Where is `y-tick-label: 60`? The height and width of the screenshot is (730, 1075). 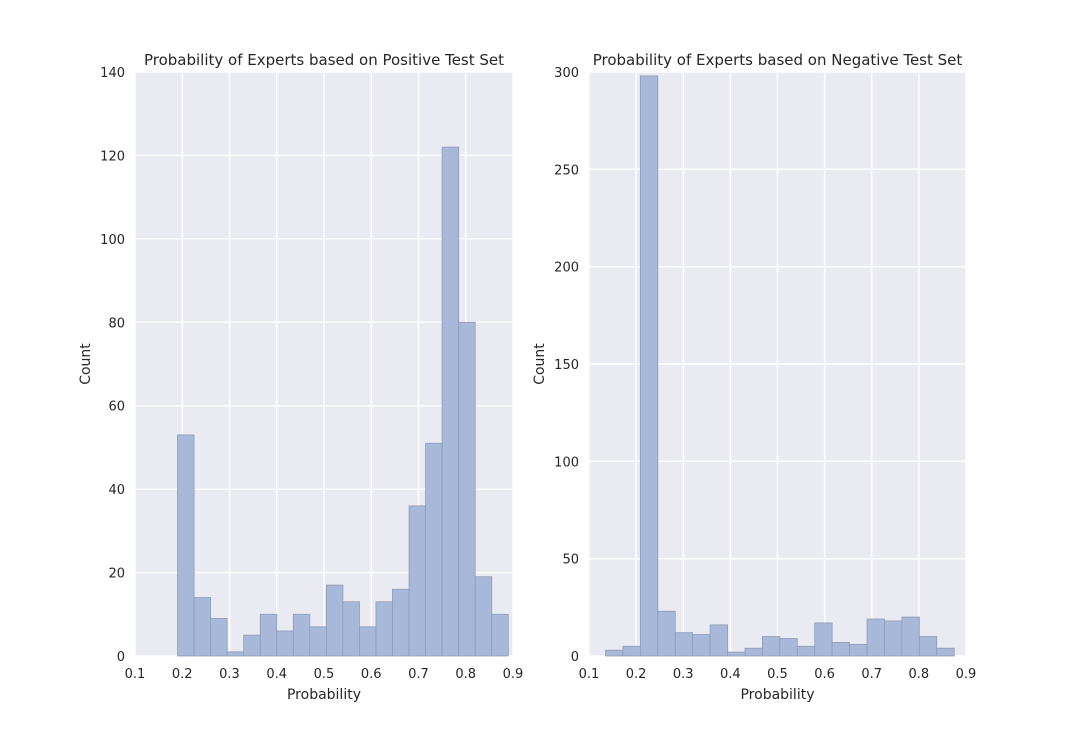 y-tick-label: 60 is located at coordinates (116, 407).